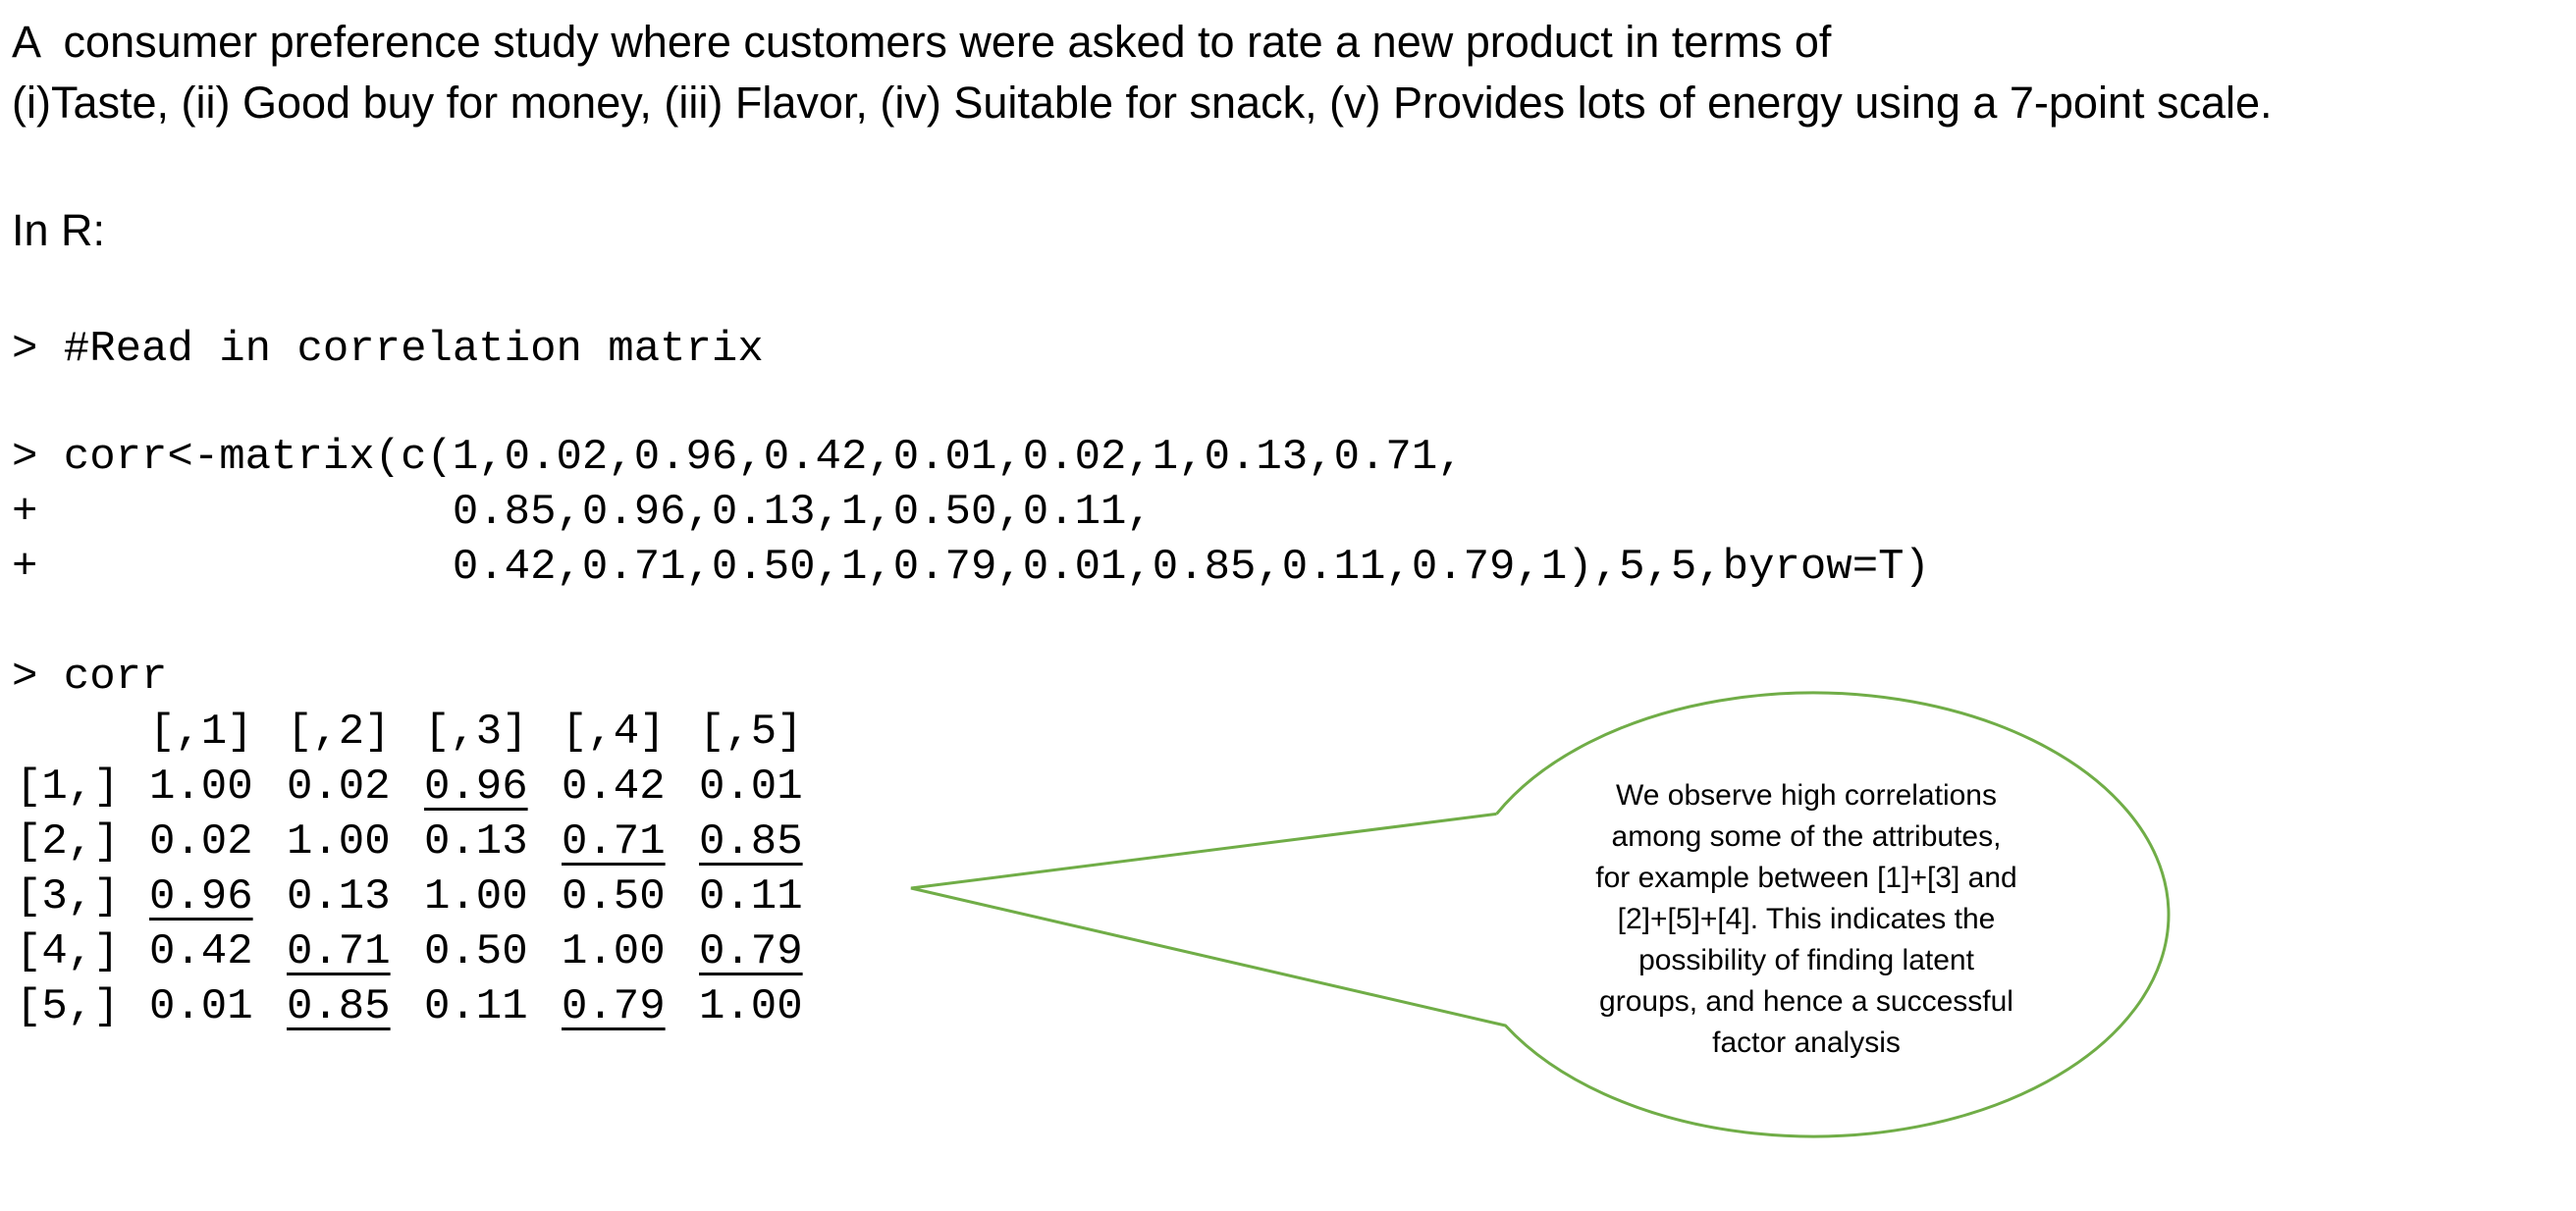  What do you see at coordinates (68, 1007) in the screenshot?
I see `matrix-row-header: [5,]` at bounding box center [68, 1007].